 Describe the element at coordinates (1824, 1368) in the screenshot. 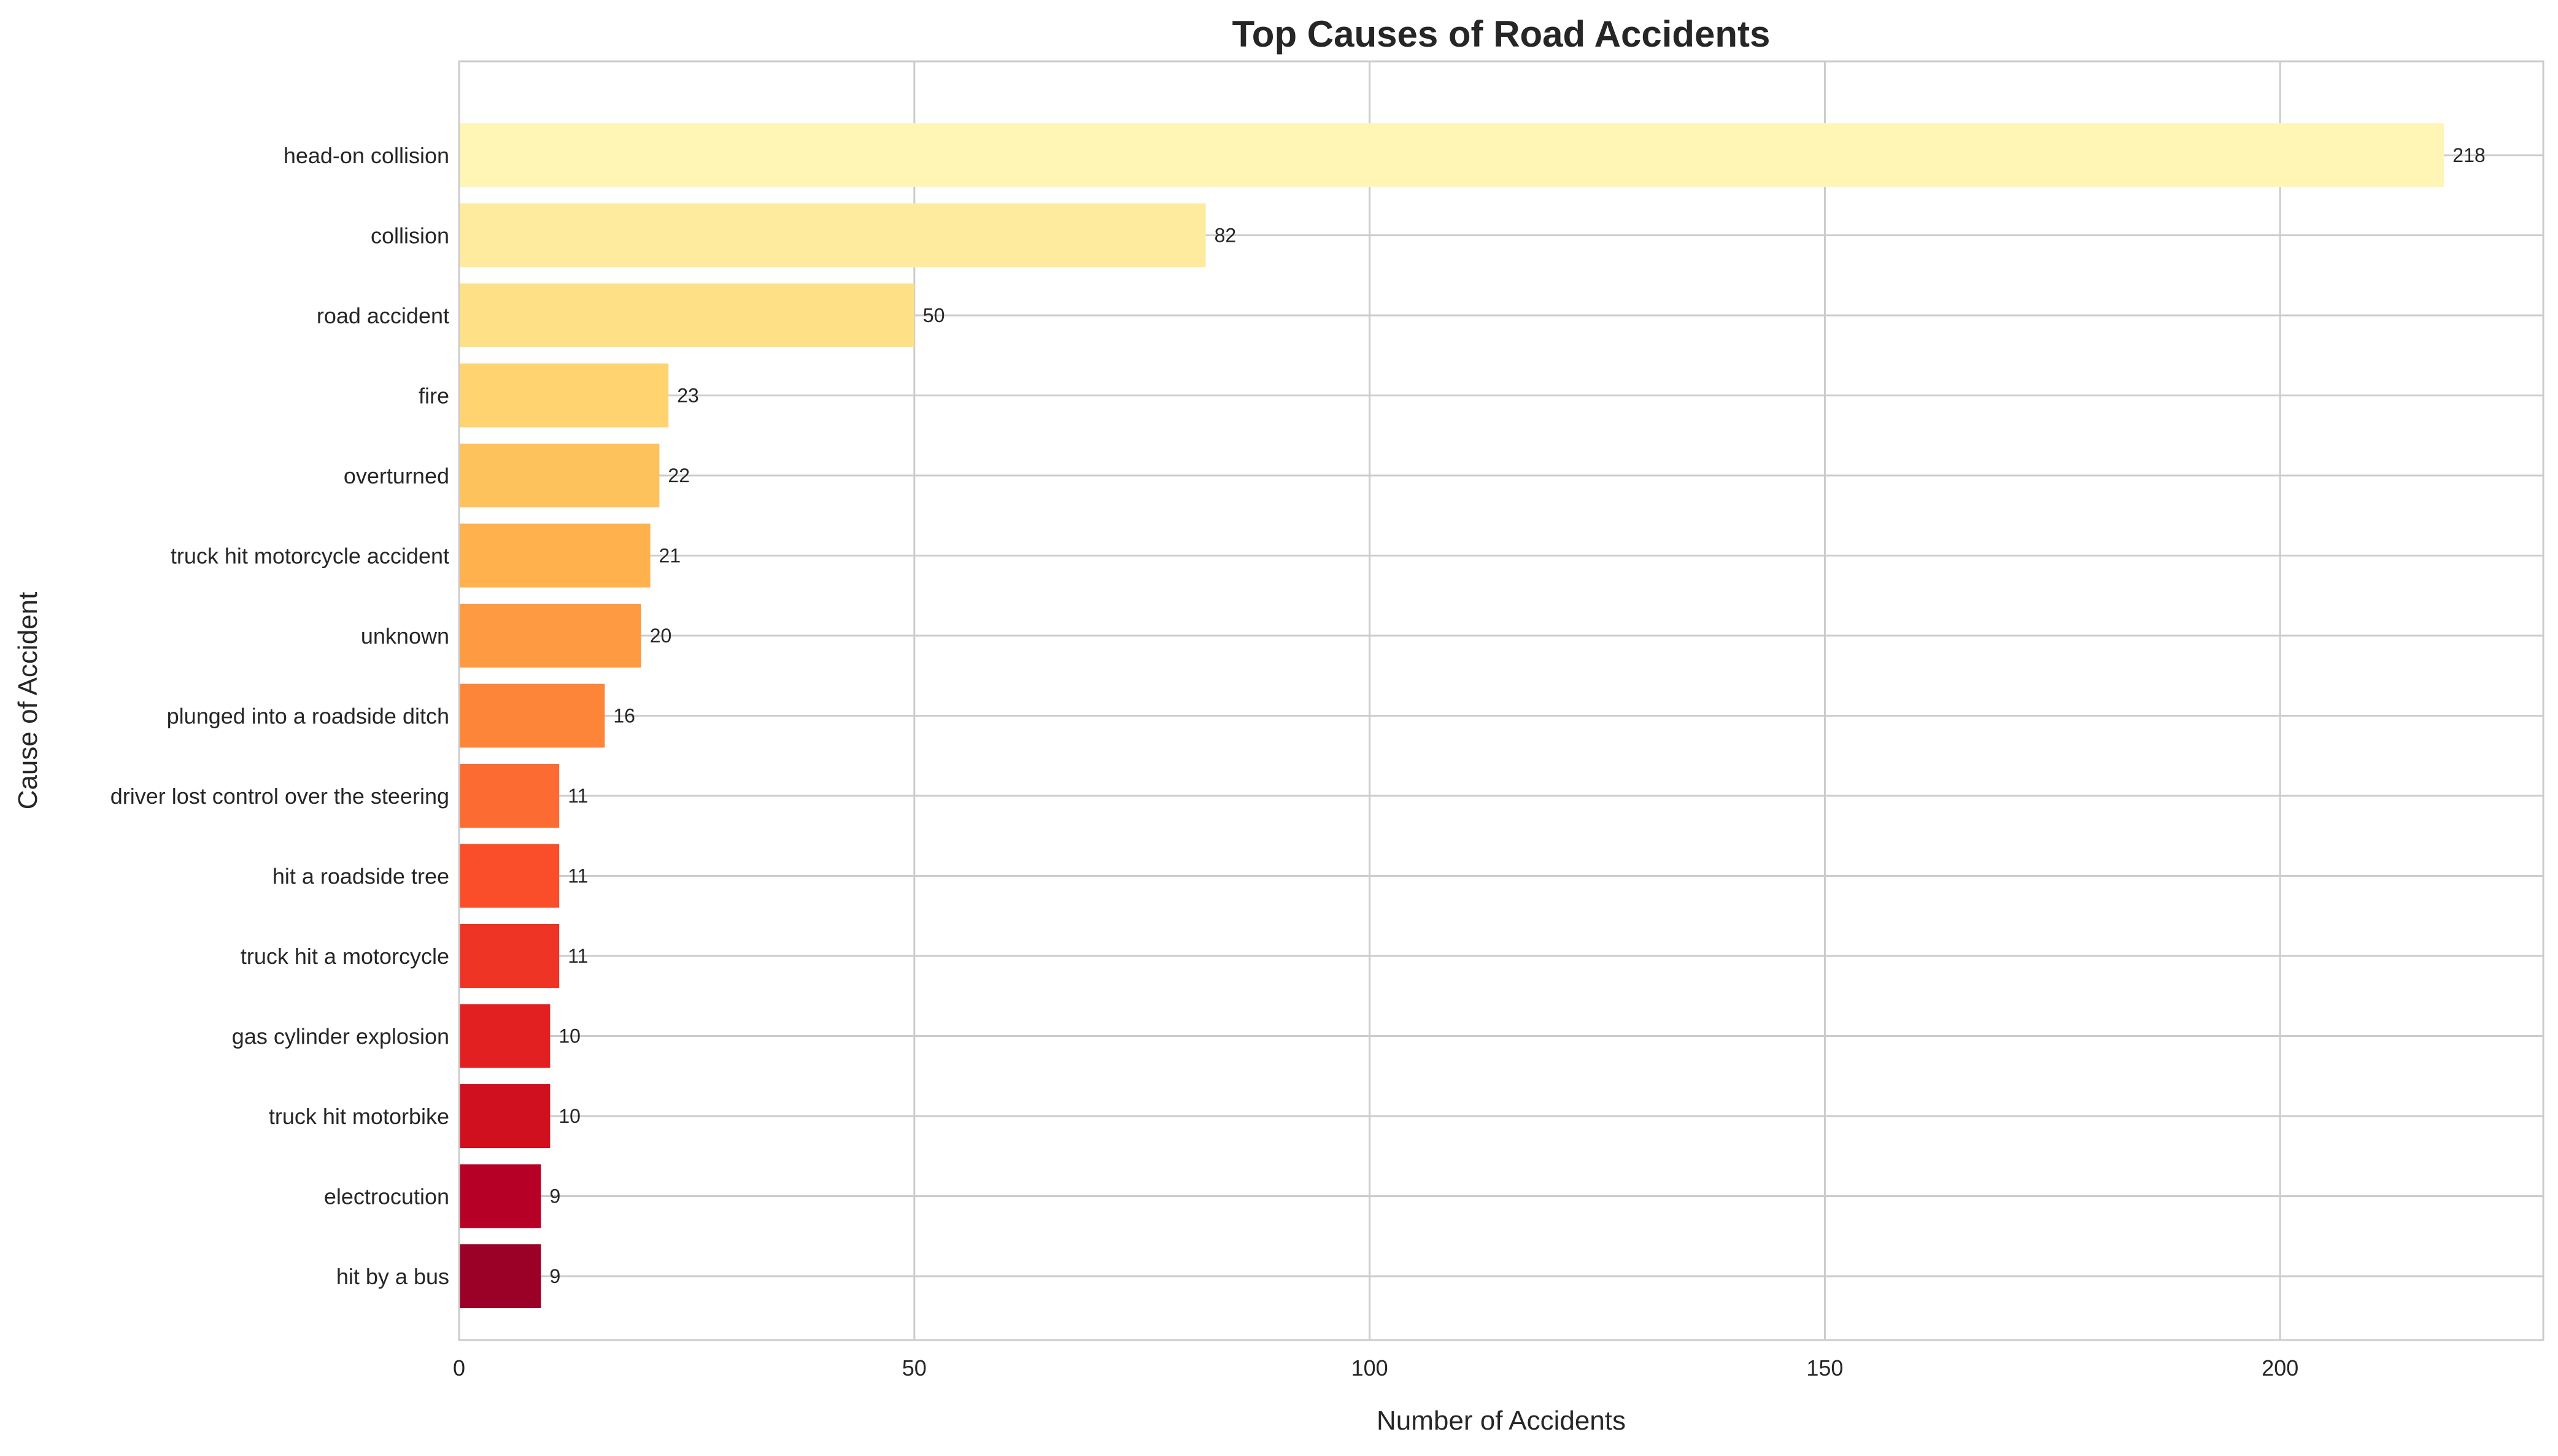

I see `x-tick-label: 150` at that location.